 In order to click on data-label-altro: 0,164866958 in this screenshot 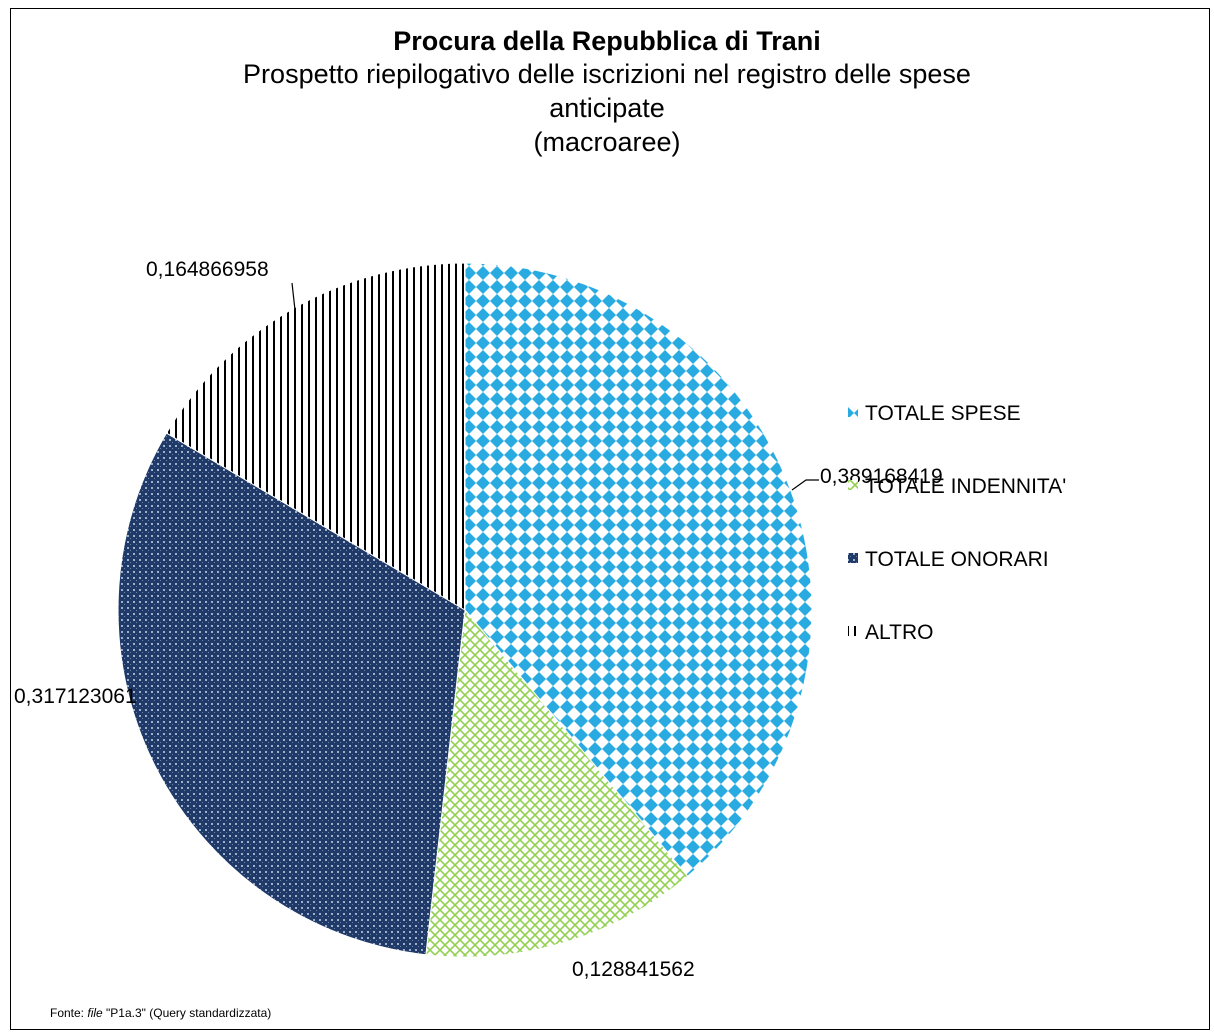, I will do `click(207, 269)`.